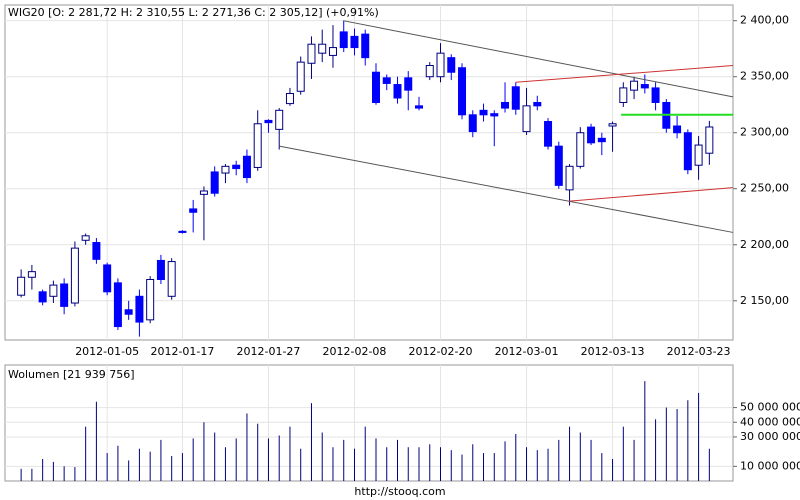 The image size is (800, 500). Describe the element at coordinates (764, 132) in the screenshot. I see `y-tick-label: 2 300,00` at that location.